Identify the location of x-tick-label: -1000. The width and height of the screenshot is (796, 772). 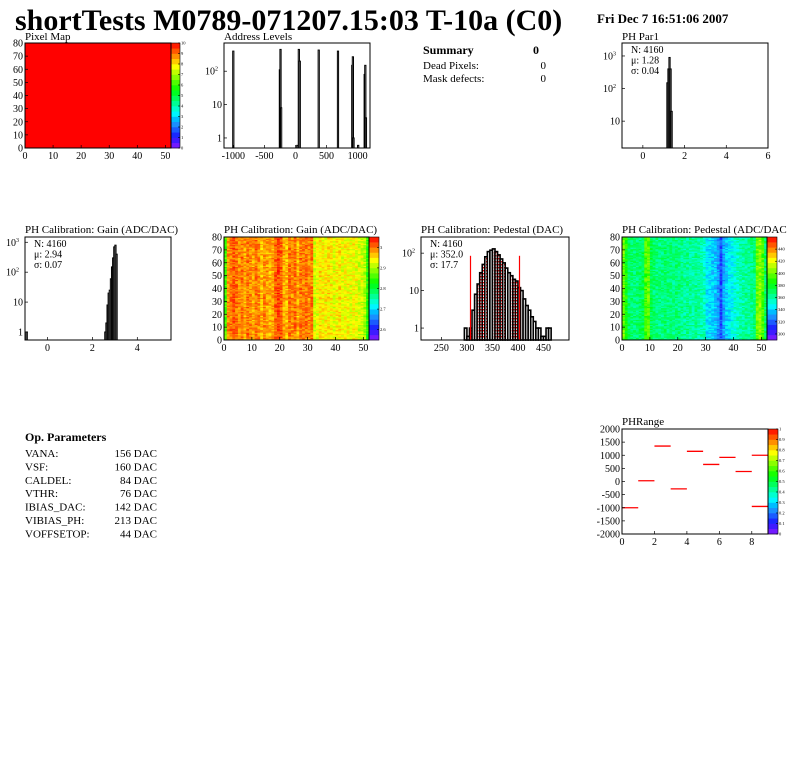
(233, 156).